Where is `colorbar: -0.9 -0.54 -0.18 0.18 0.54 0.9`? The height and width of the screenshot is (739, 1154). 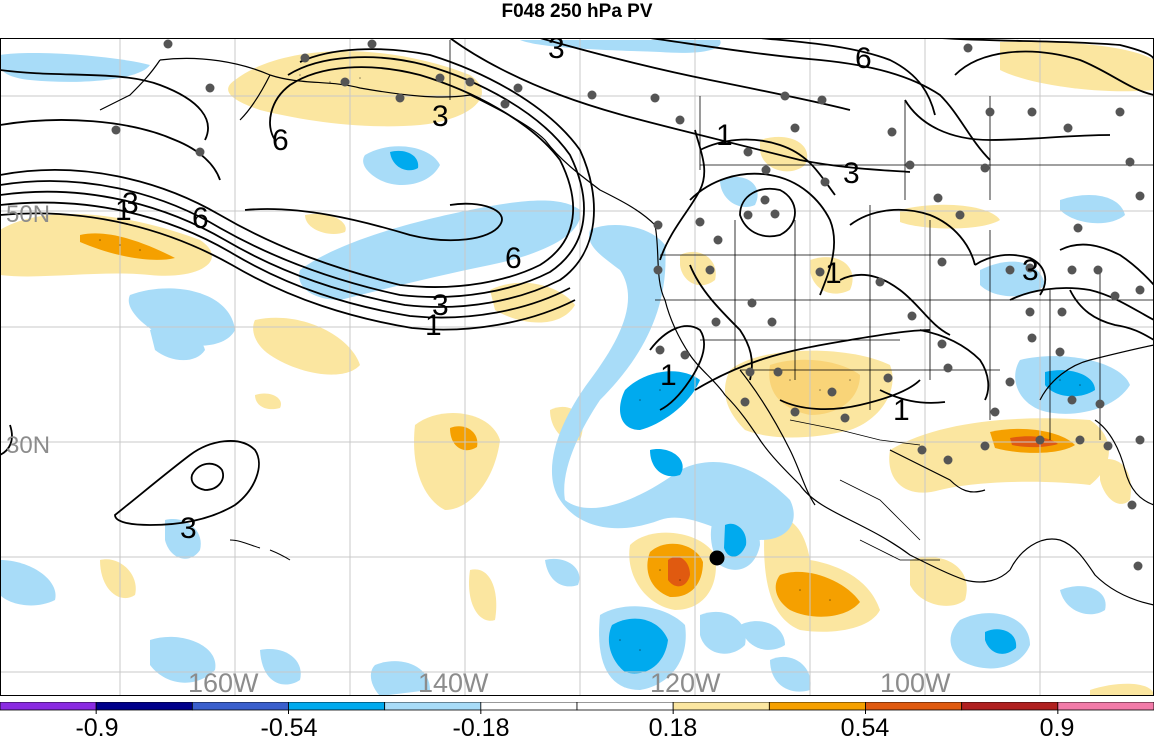 colorbar: -0.9 -0.54 -0.18 0.18 0.54 0.9 is located at coordinates (577, 720).